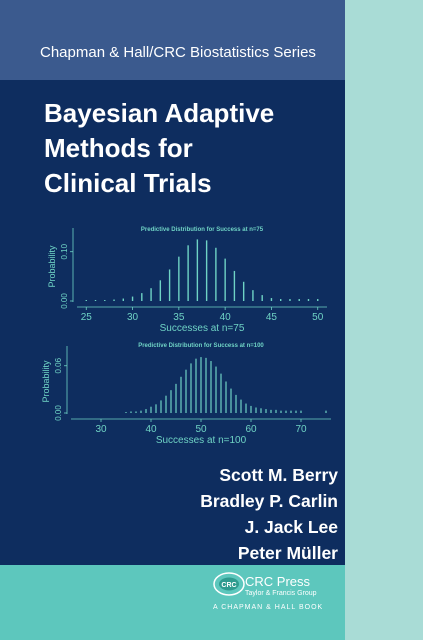  What do you see at coordinates (201, 440) in the screenshot?
I see `n100-x-label: Successes at n=100` at bounding box center [201, 440].